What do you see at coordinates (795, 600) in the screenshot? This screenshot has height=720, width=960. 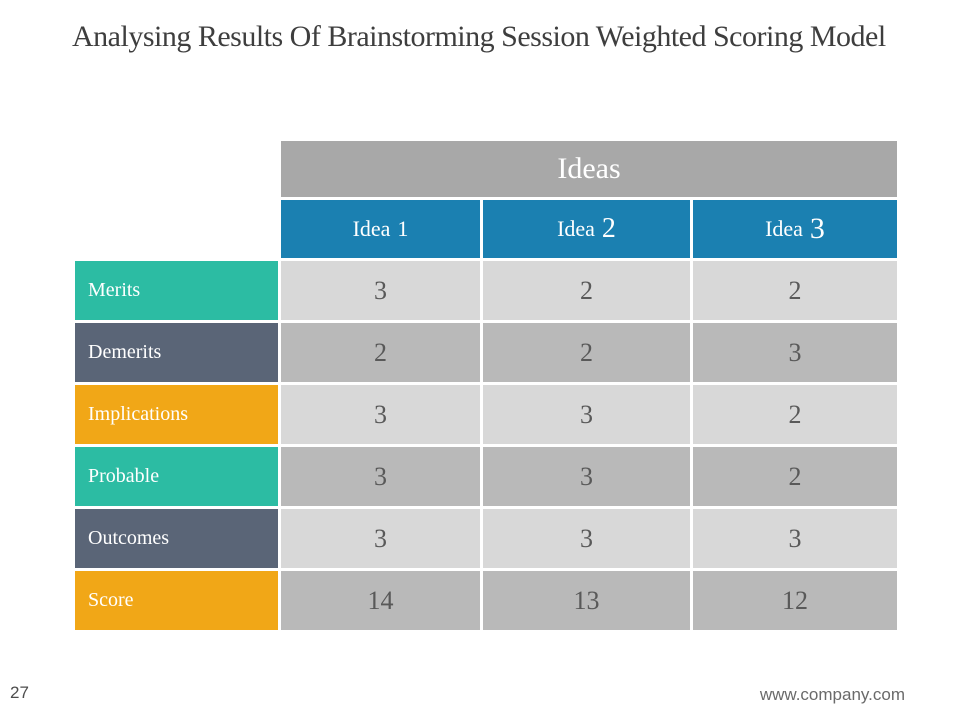 I see `score-cell: 12` at bounding box center [795, 600].